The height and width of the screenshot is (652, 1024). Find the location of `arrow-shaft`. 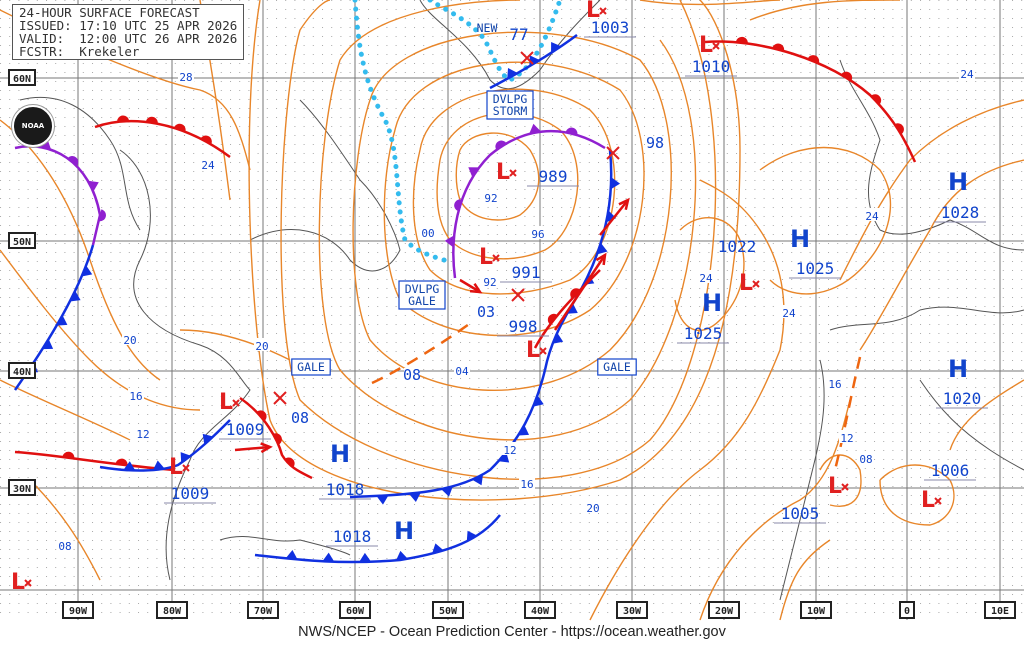

arrow-shaft is located at coordinates (614, 217).